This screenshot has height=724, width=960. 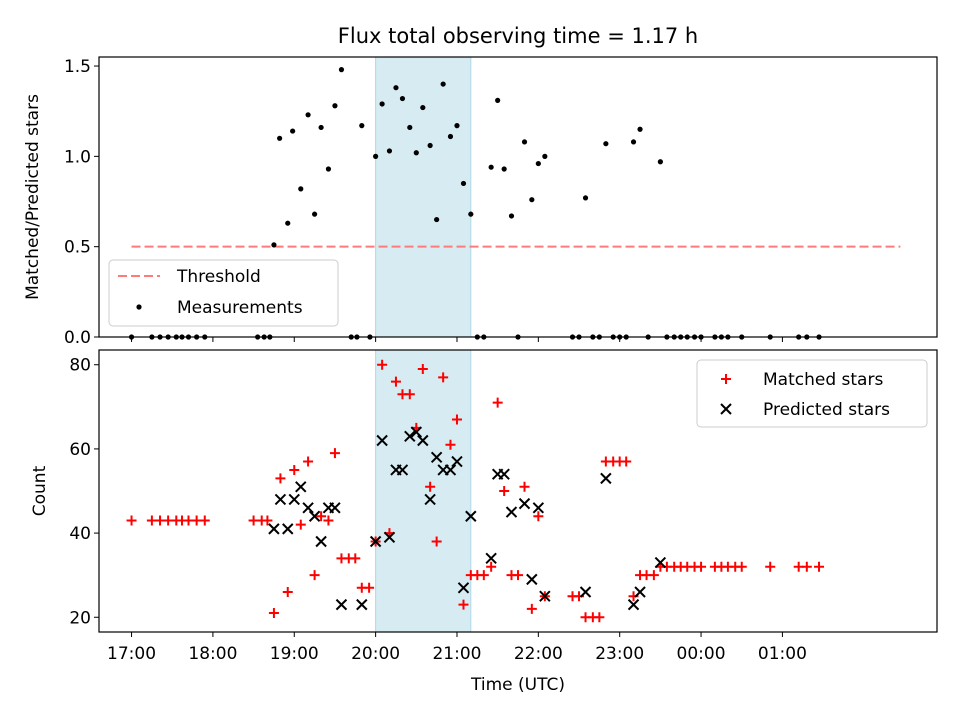 What do you see at coordinates (423, 197) in the screenshot?
I see `observing-interval-band` at bounding box center [423, 197].